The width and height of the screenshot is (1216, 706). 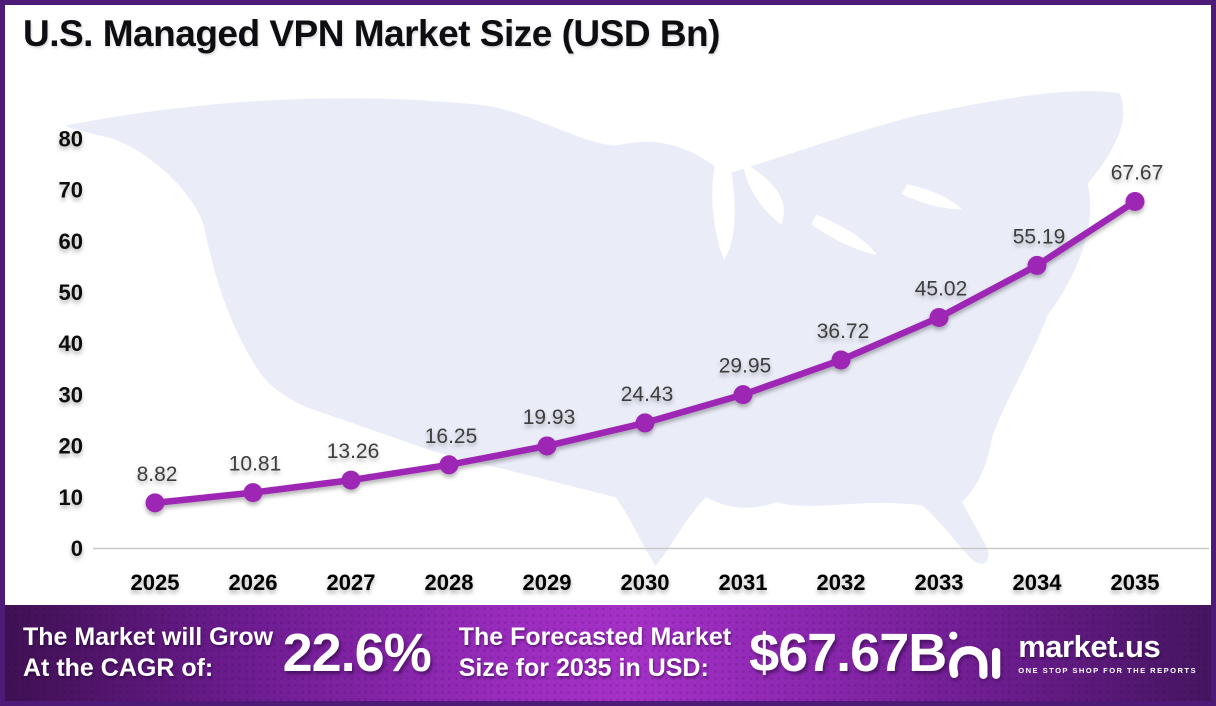 What do you see at coordinates (96, 342) in the screenshot?
I see `y-axis` at bounding box center [96, 342].